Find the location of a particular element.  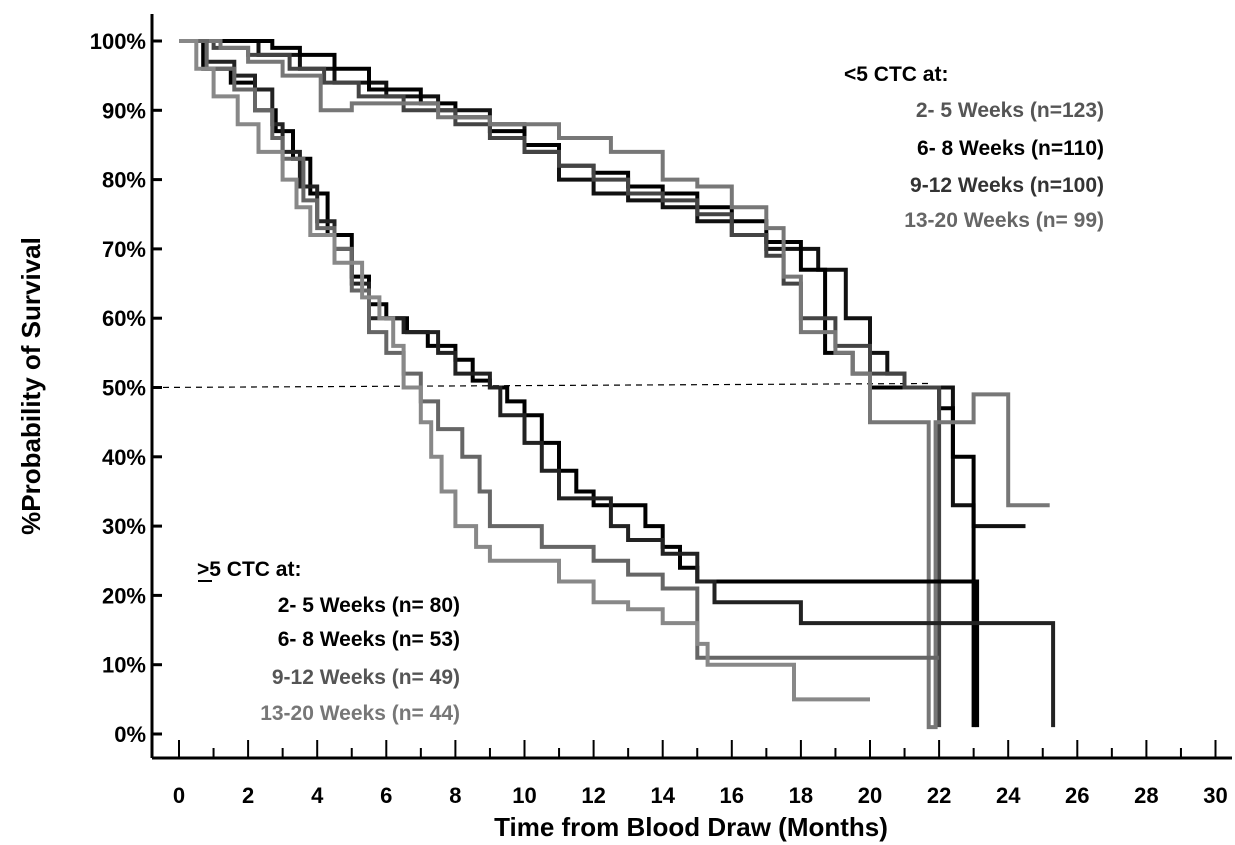

legend-low-entry: 2- 5 Weeks (n=123) is located at coordinates (1010, 110).